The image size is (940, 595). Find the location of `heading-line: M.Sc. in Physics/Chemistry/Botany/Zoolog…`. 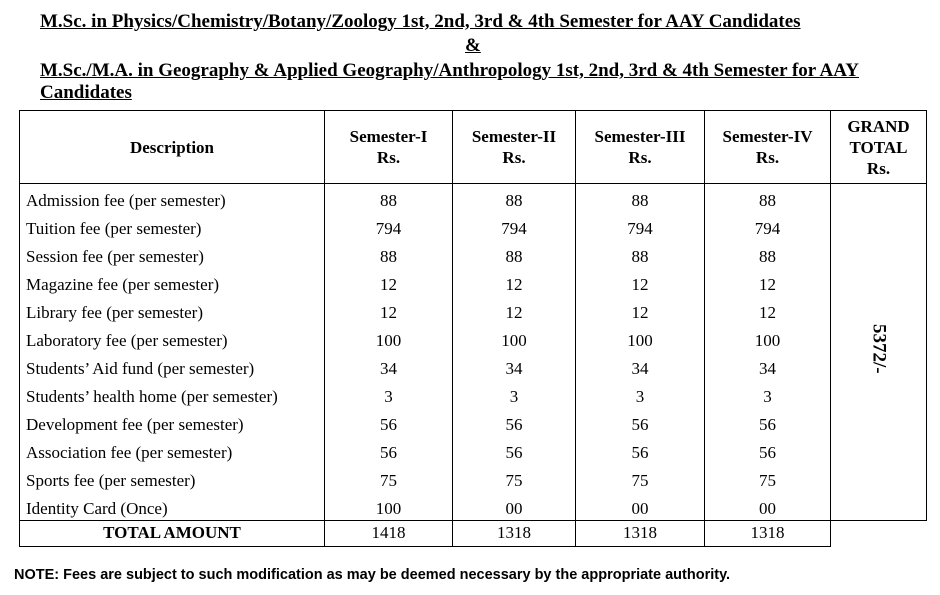

heading-line: M.Sc. in Physics/Chemistry/Botany/Zoolog… is located at coordinates (420, 21).